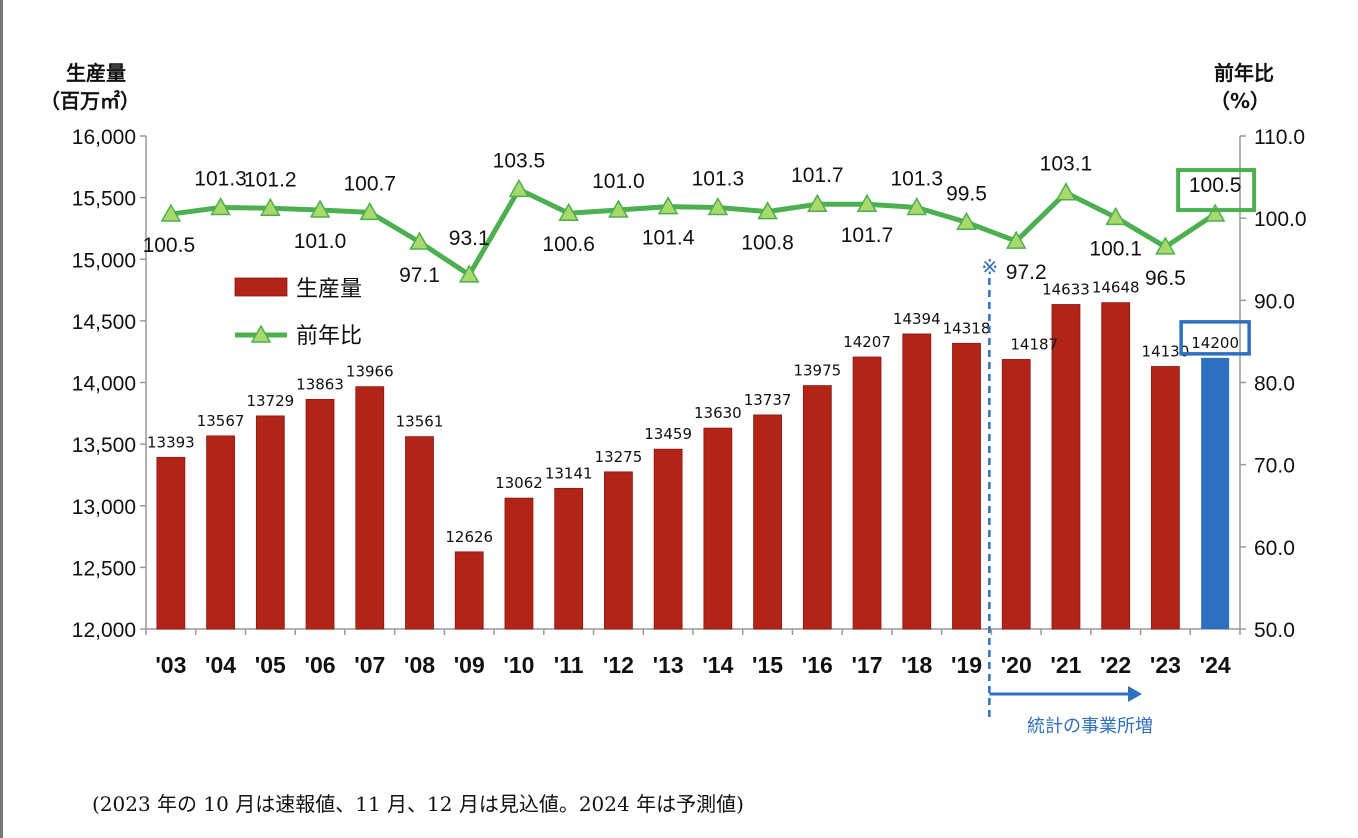 The width and height of the screenshot is (1358, 838). Describe the element at coordinates (1116, 288) in the screenshot. I see `bar-data-label: 14648` at that location.